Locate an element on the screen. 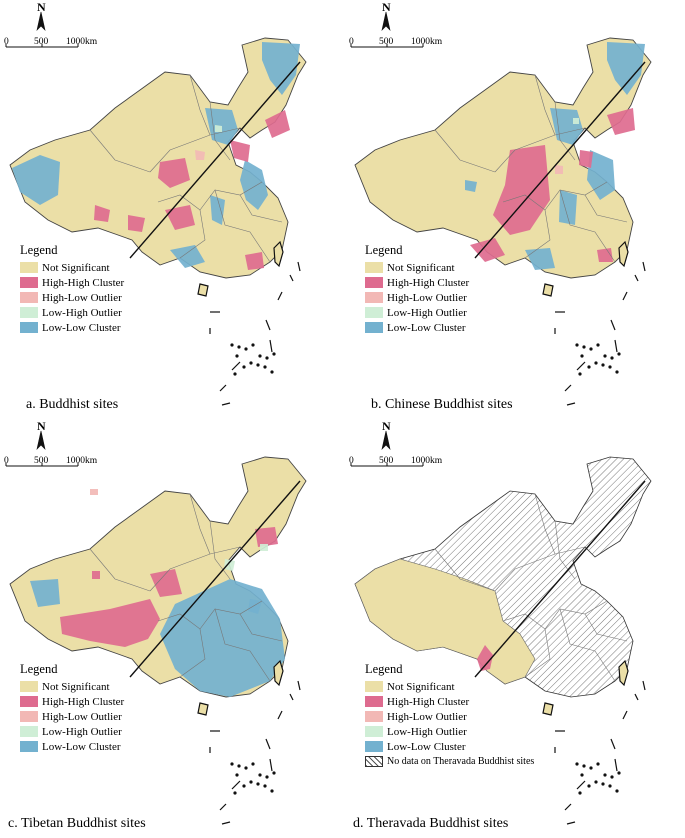  legend-swatch-hatch is located at coordinates (374, 761).